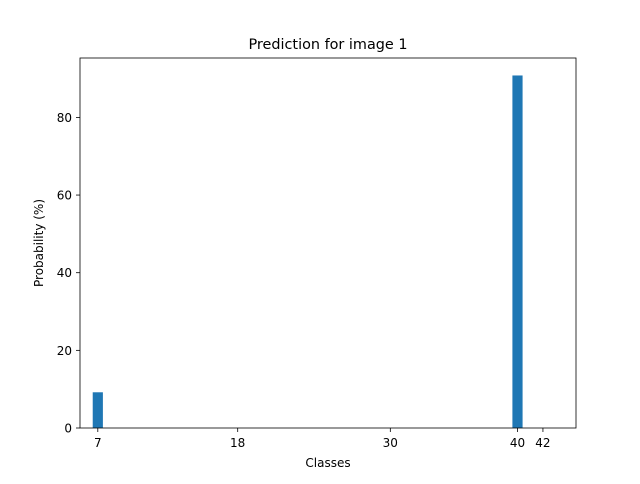  What do you see at coordinates (64, 196) in the screenshot?
I see `y-tick-label-60: 60` at bounding box center [64, 196].